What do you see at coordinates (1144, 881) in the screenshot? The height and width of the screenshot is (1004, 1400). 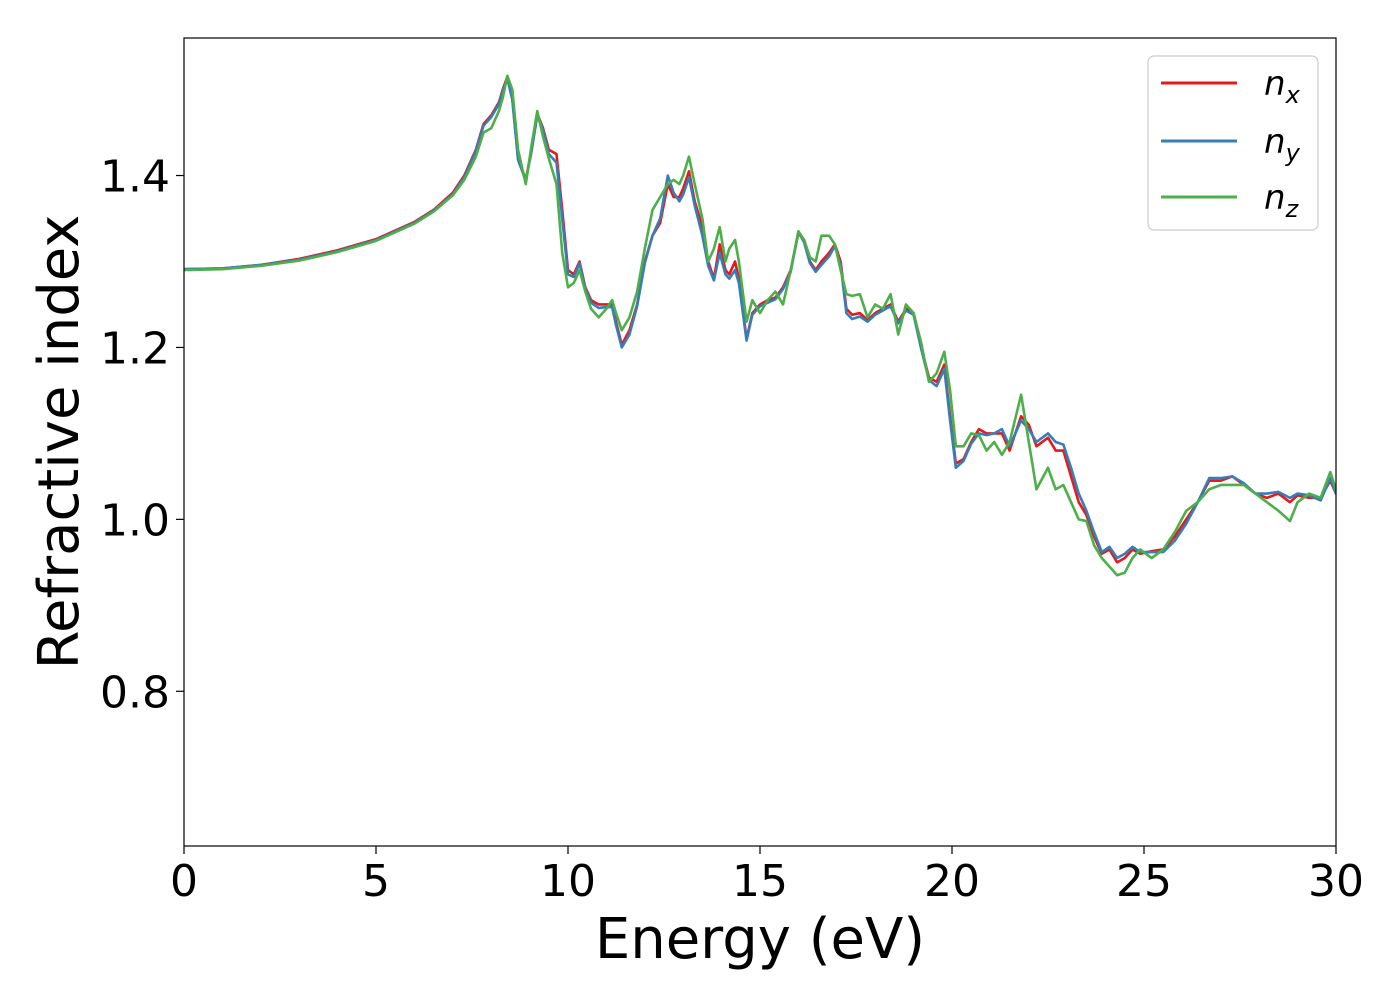 I see `x-tick-label: 25` at bounding box center [1144, 881].